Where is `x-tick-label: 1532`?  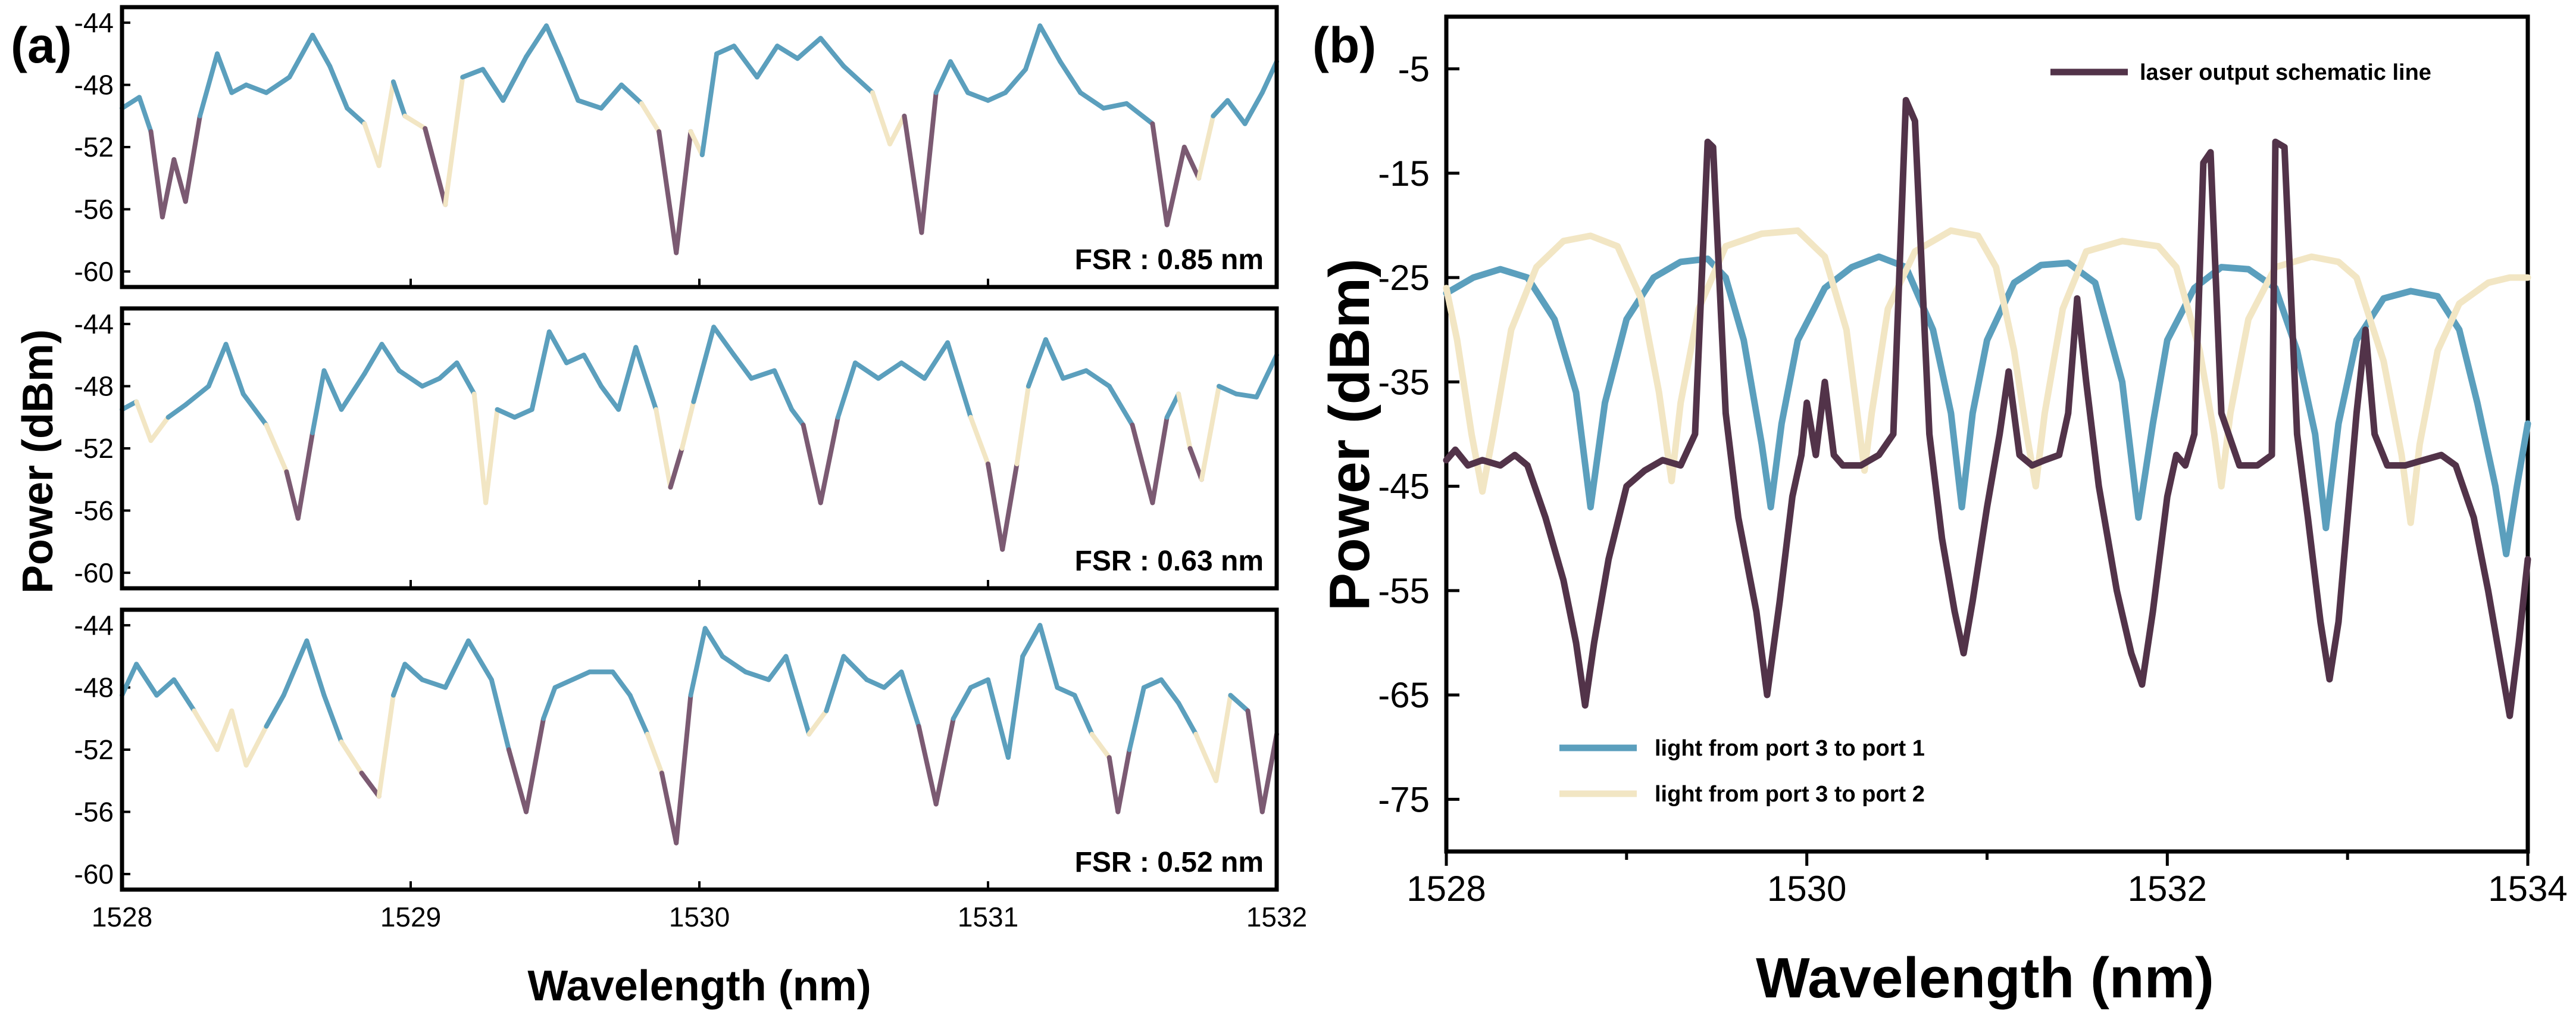
x-tick-label: 1532 is located at coordinates (2167, 889).